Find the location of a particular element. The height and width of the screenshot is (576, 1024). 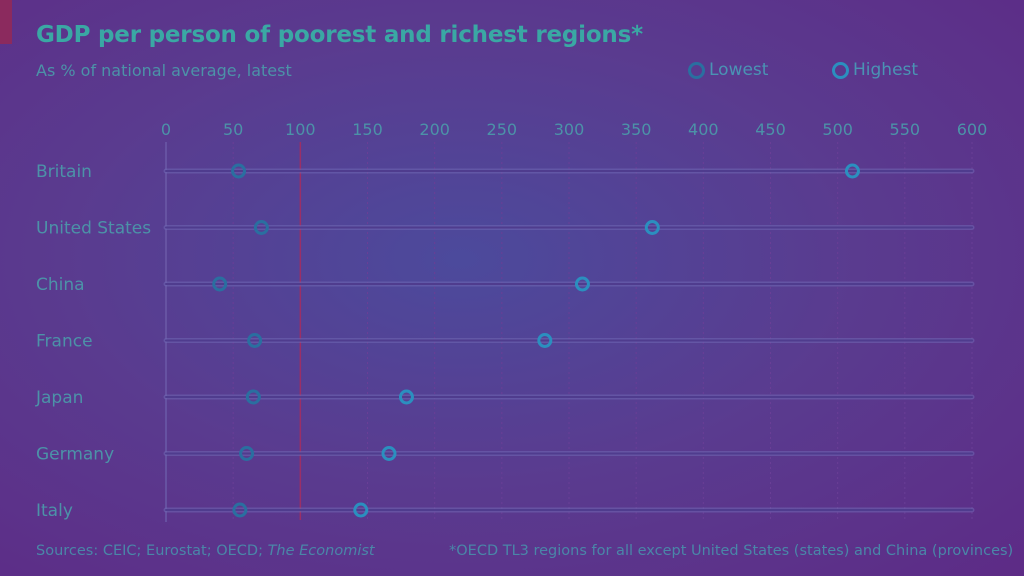

x-tick-label: 0 is located at coordinates (166, 129).